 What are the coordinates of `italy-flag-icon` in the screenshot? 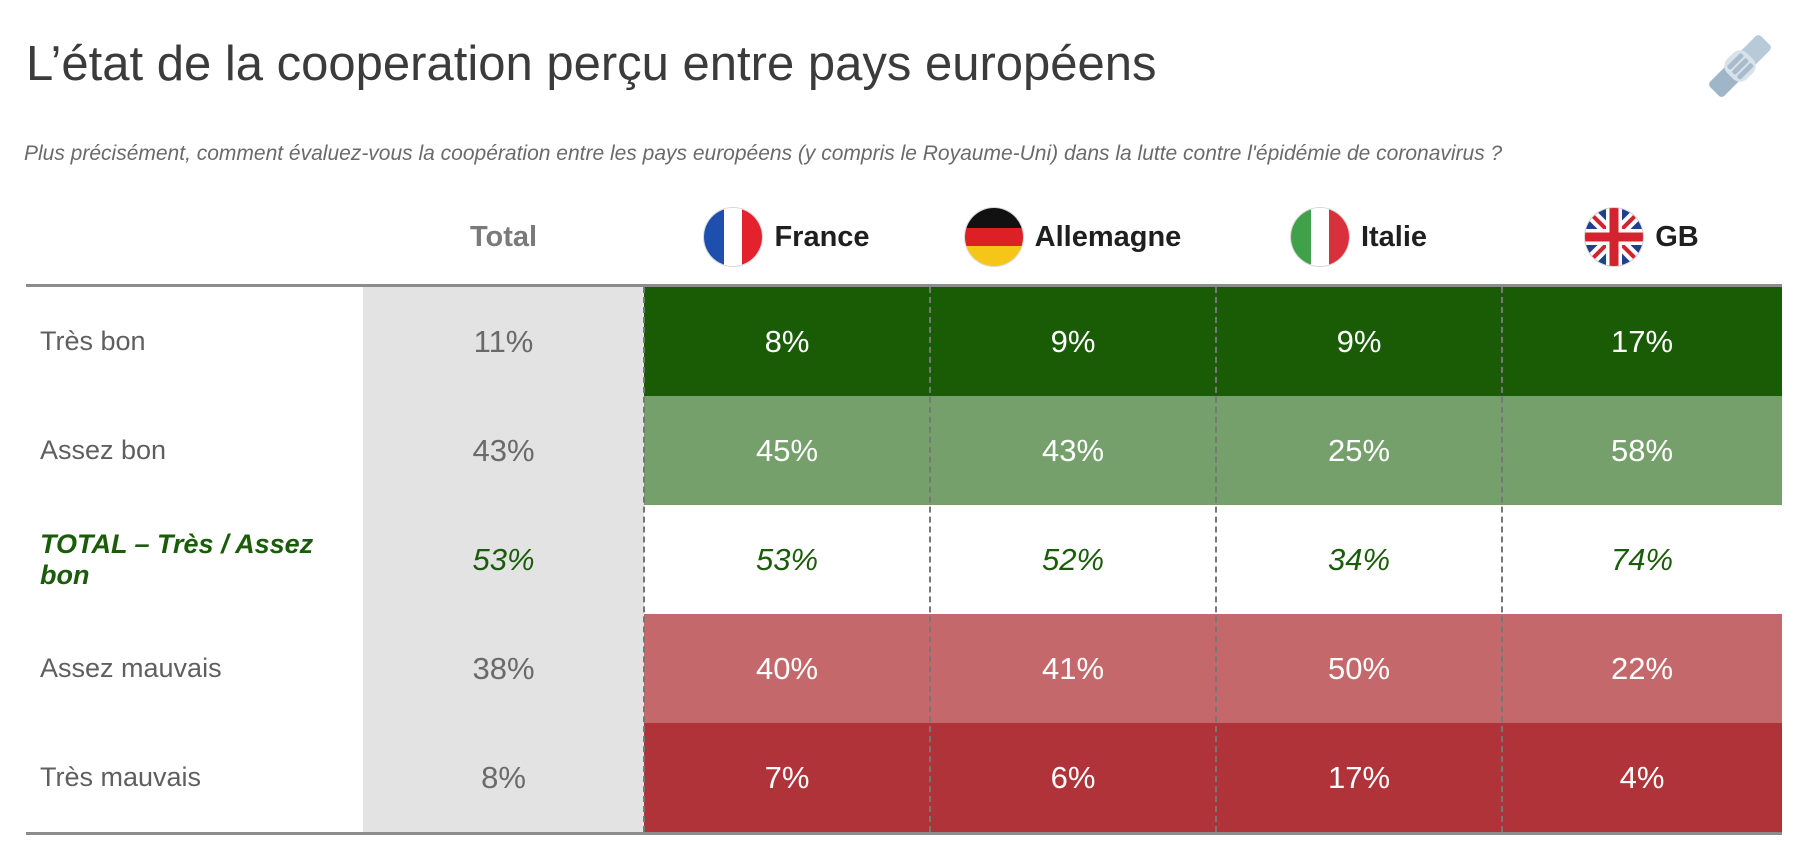 It's located at (1319, 237).